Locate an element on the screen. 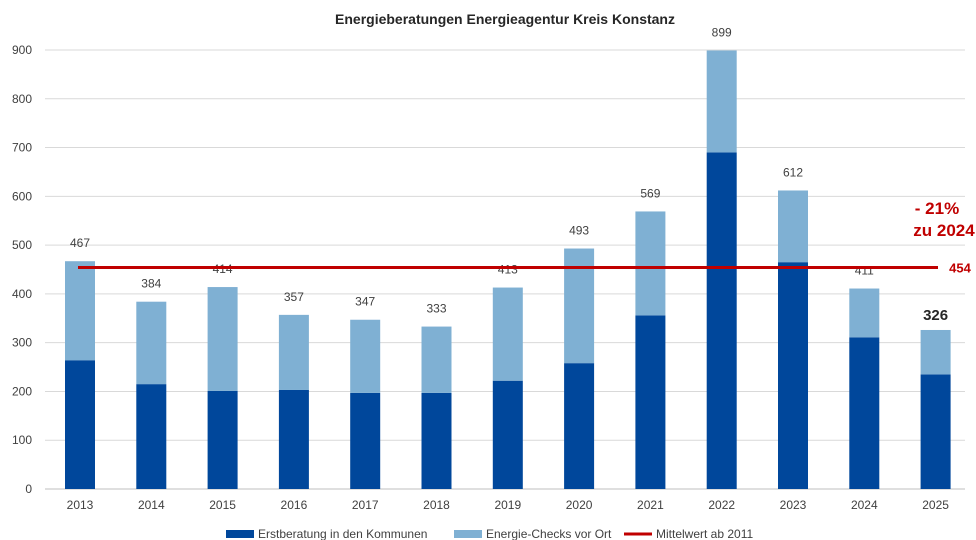 Image resolution: width=976 pixels, height=540 pixels. y-tick-label: 700 is located at coordinates (22, 148).